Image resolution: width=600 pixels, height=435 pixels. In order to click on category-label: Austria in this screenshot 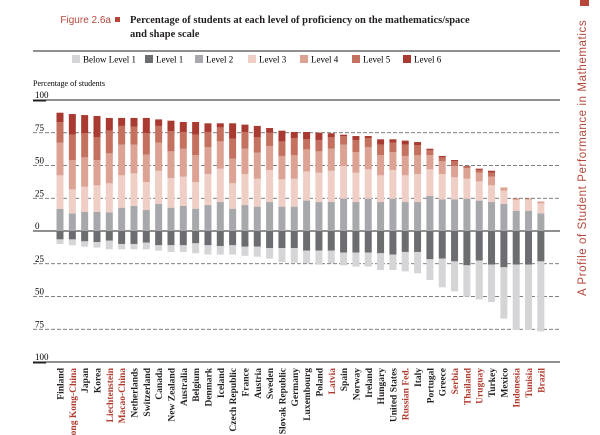, I will do `click(259, 383)`.